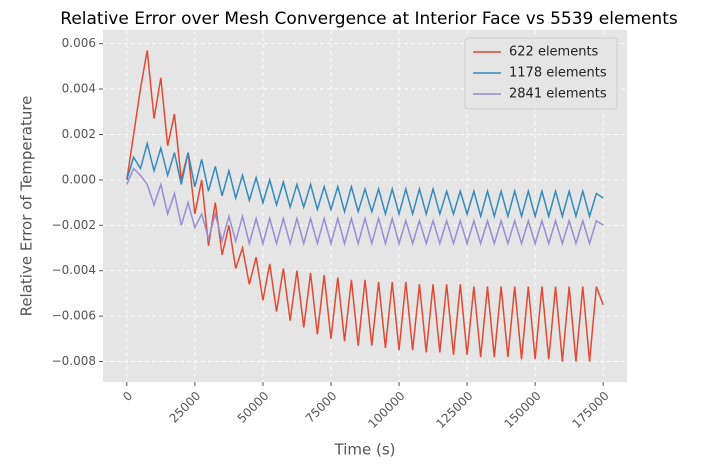 This screenshot has width=728, height=470. What do you see at coordinates (253, 407) in the screenshot?
I see `x-tick-label: 50000` at bounding box center [253, 407].